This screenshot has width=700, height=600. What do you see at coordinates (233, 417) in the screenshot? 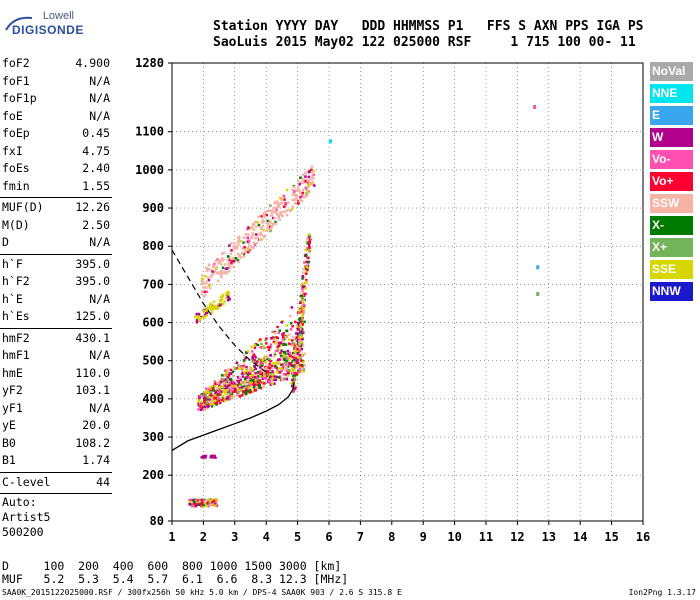
I see `profile-curve` at bounding box center [233, 417].